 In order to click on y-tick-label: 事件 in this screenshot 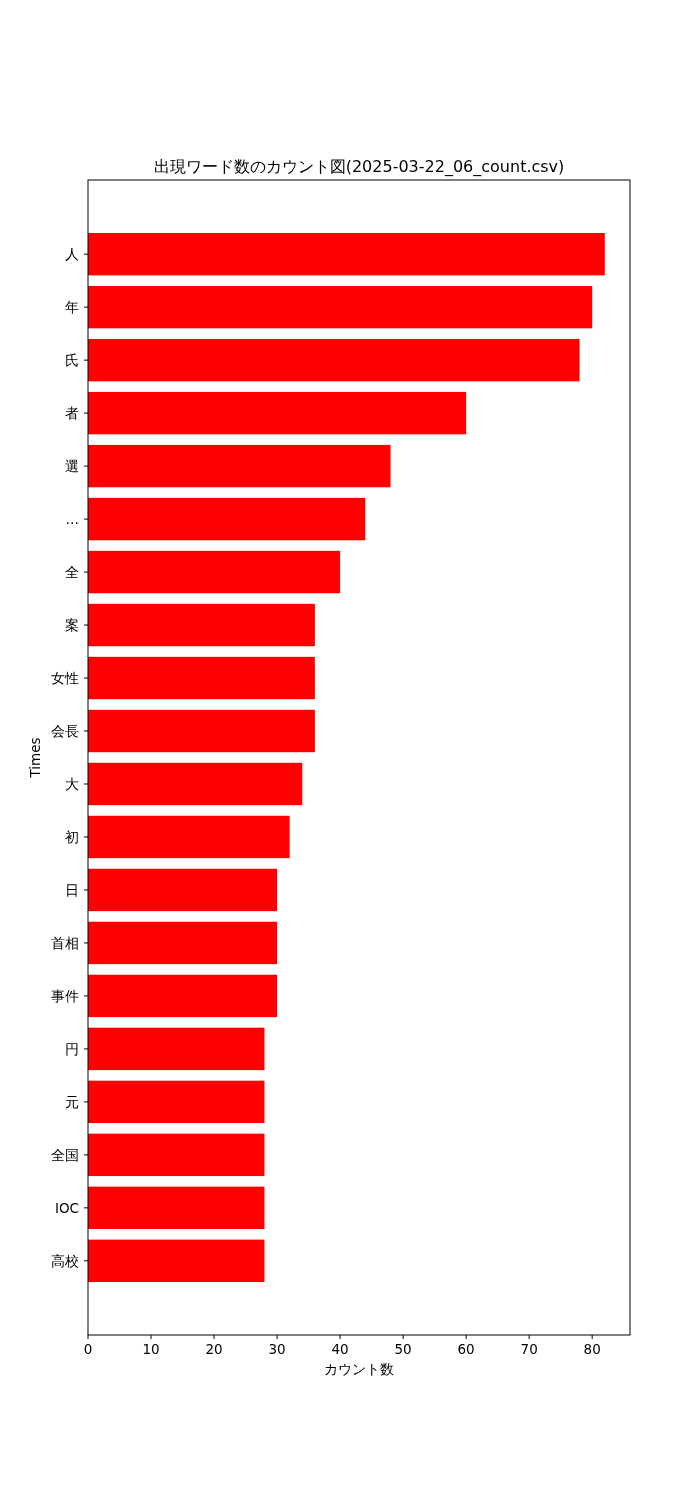, I will do `click(65, 995)`.